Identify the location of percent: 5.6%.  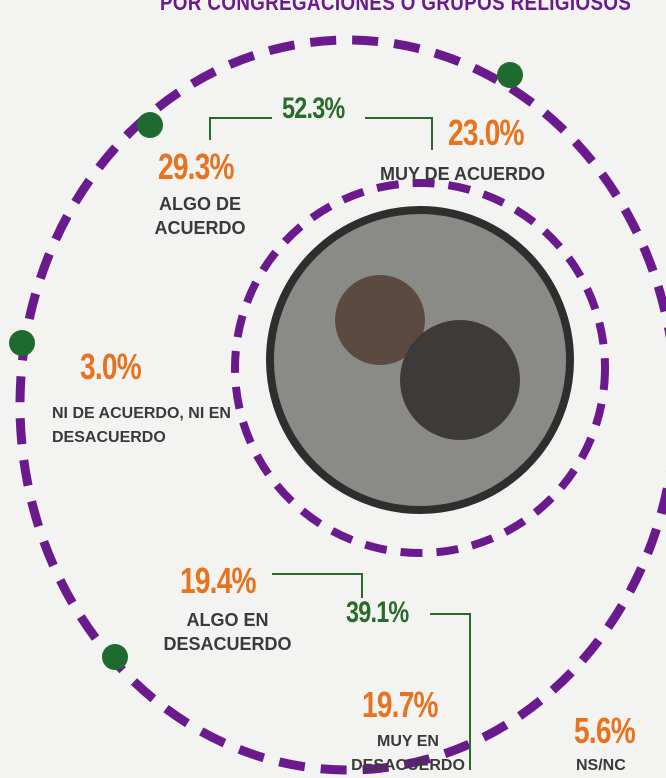
(605, 730).